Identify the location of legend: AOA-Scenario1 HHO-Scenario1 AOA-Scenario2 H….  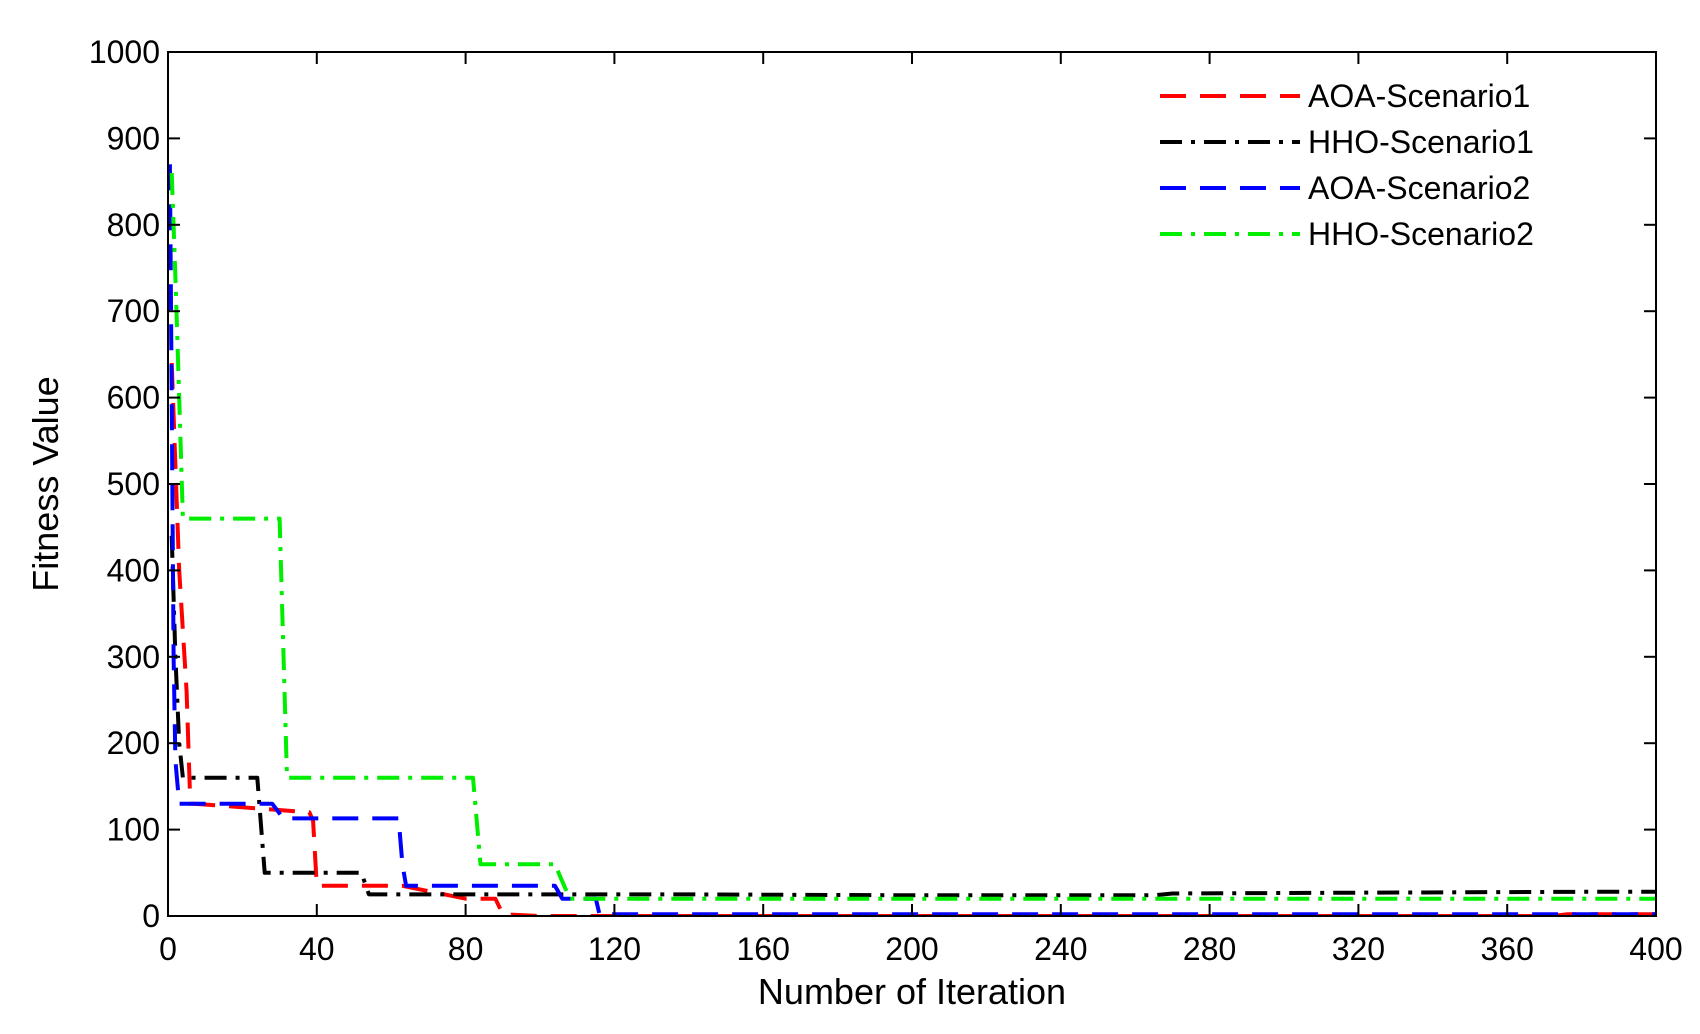
(1347, 165).